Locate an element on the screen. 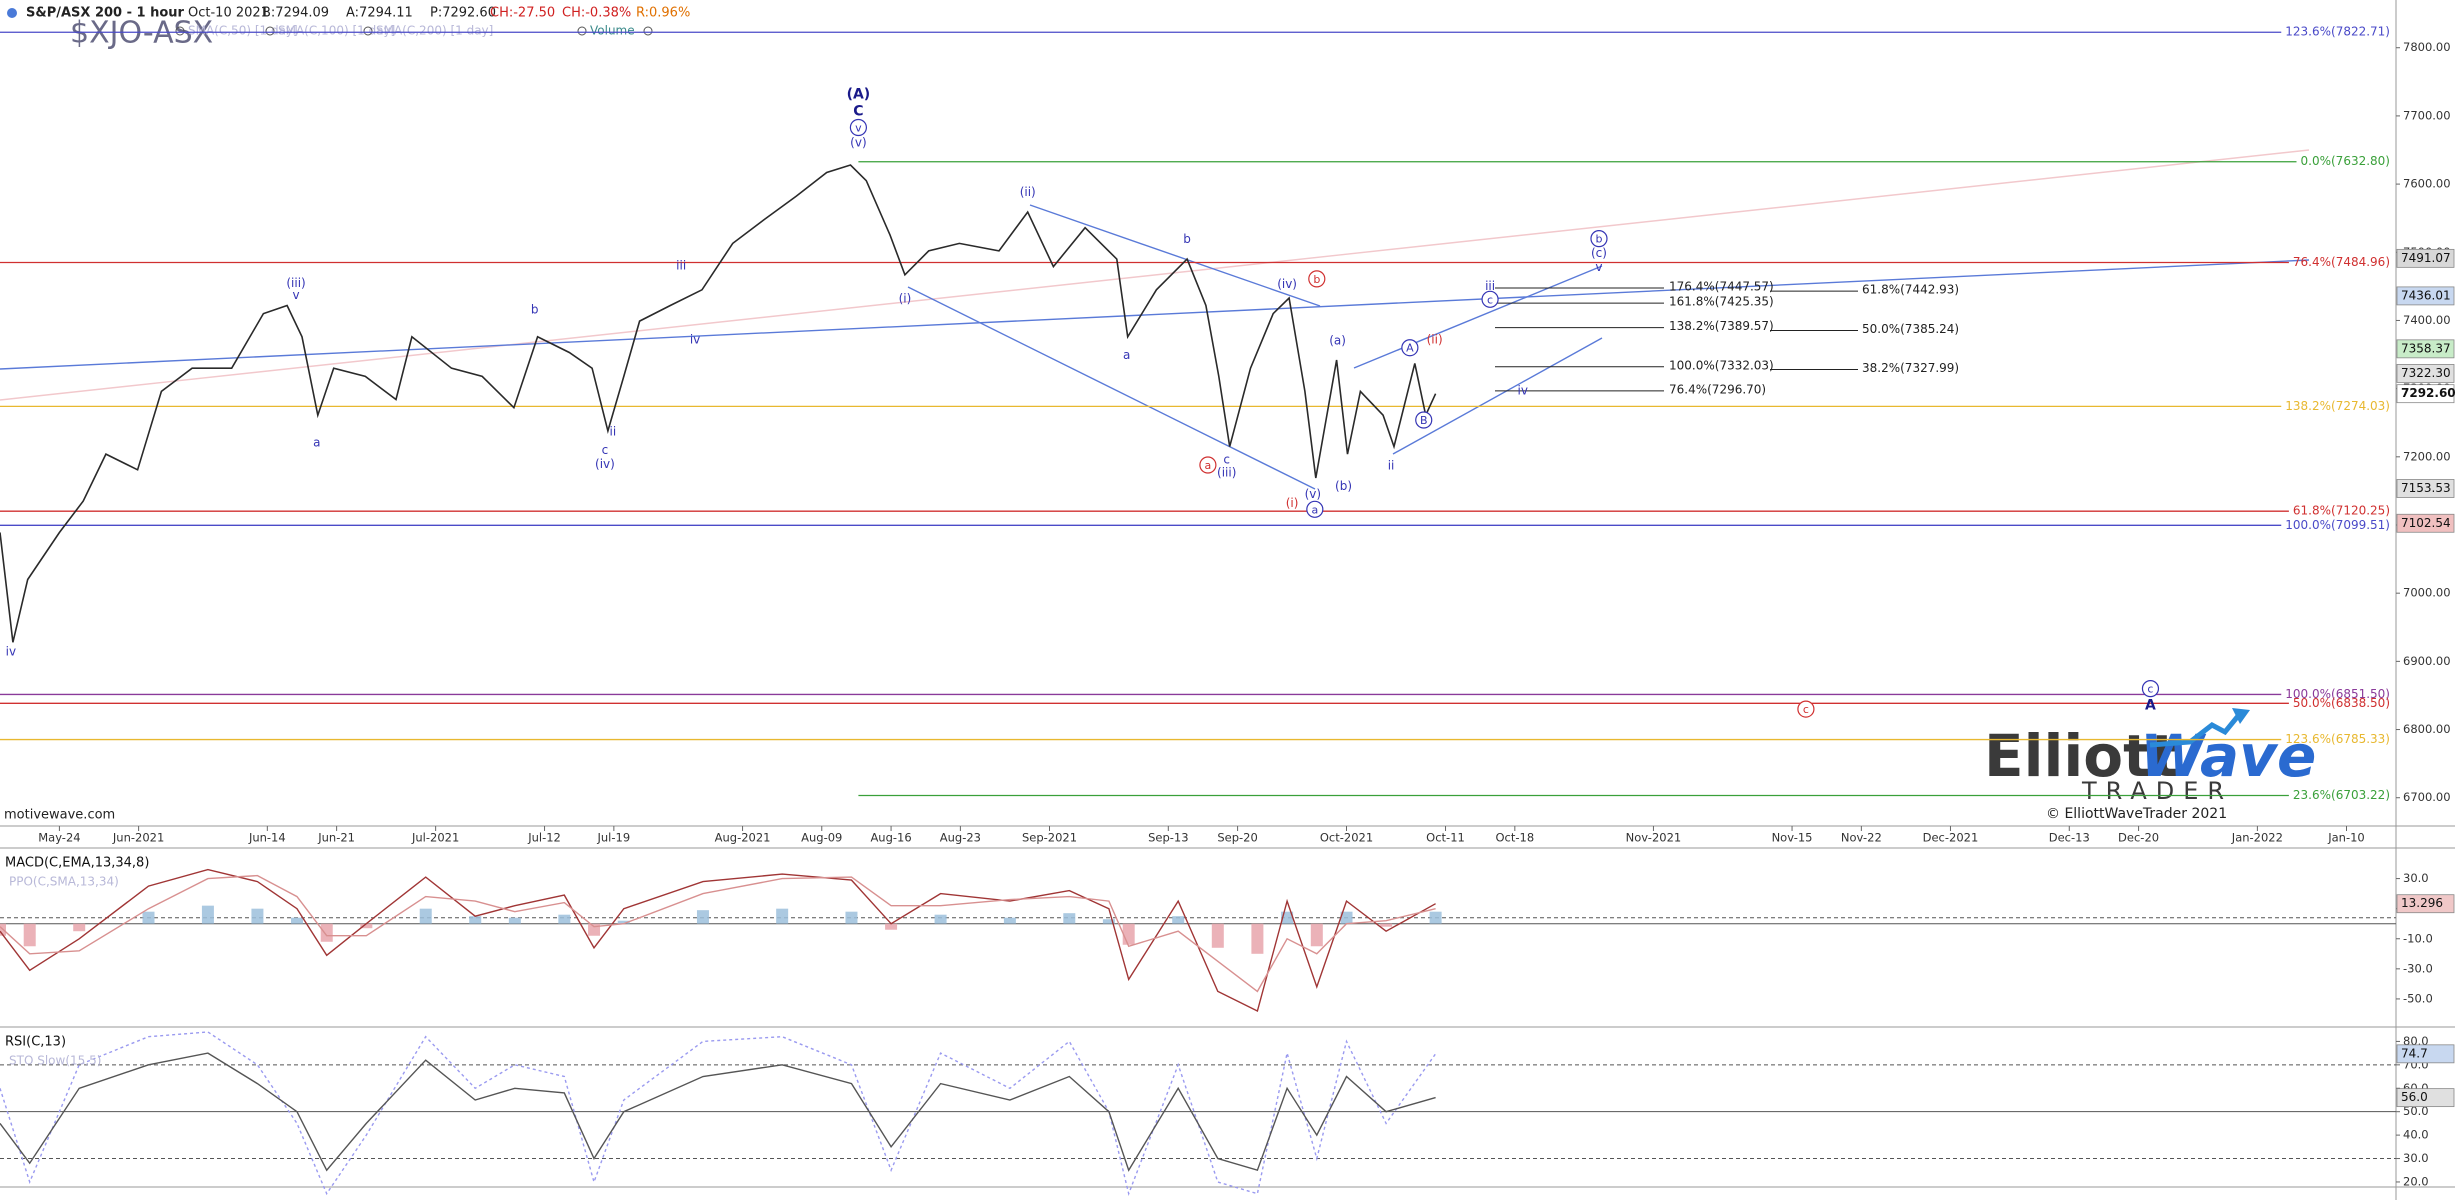  wave-label: b is located at coordinates (1598, 239).